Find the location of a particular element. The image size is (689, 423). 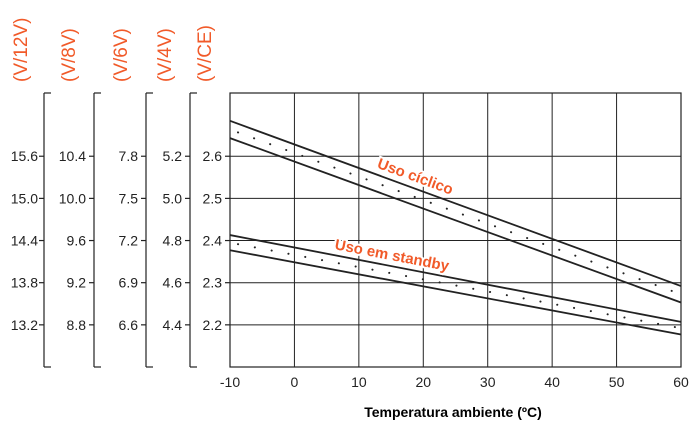

y-tick-label: 7.2 is located at coordinates (129, 241).